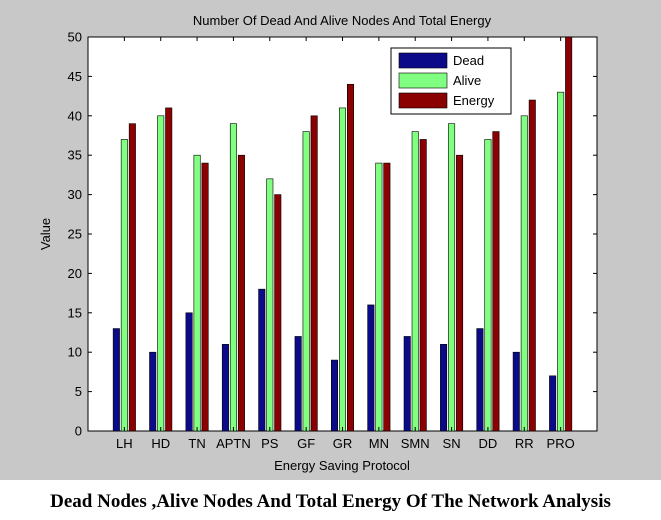 The image size is (661, 520). Describe the element at coordinates (423, 100) in the screenshot. I see `legend-swatch-energy` at that location.